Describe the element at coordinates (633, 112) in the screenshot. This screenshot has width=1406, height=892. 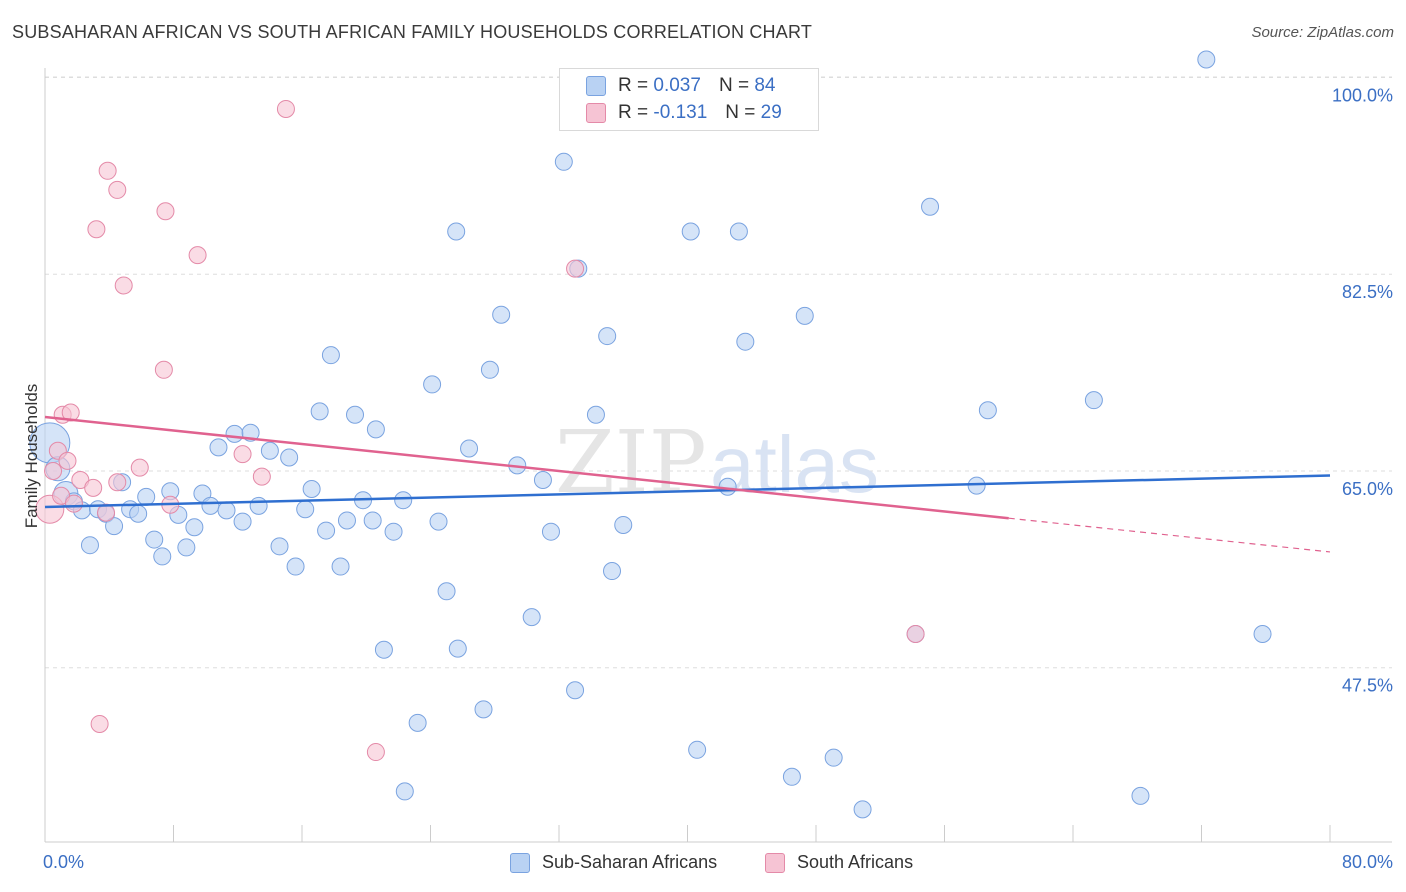
I see `legend-r-label: R =` at that location.